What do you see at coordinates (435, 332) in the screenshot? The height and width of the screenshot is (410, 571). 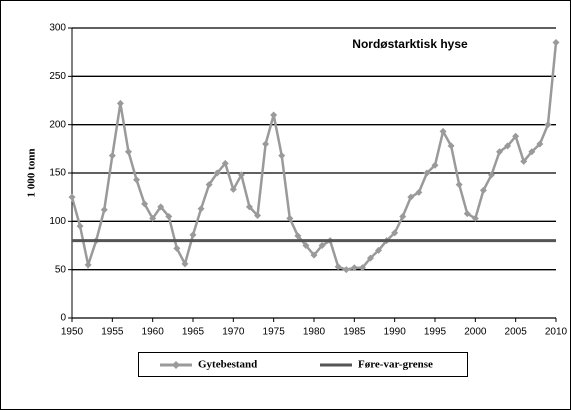 I see `x-tick-label: 1995` at bounding box center [435, 332].